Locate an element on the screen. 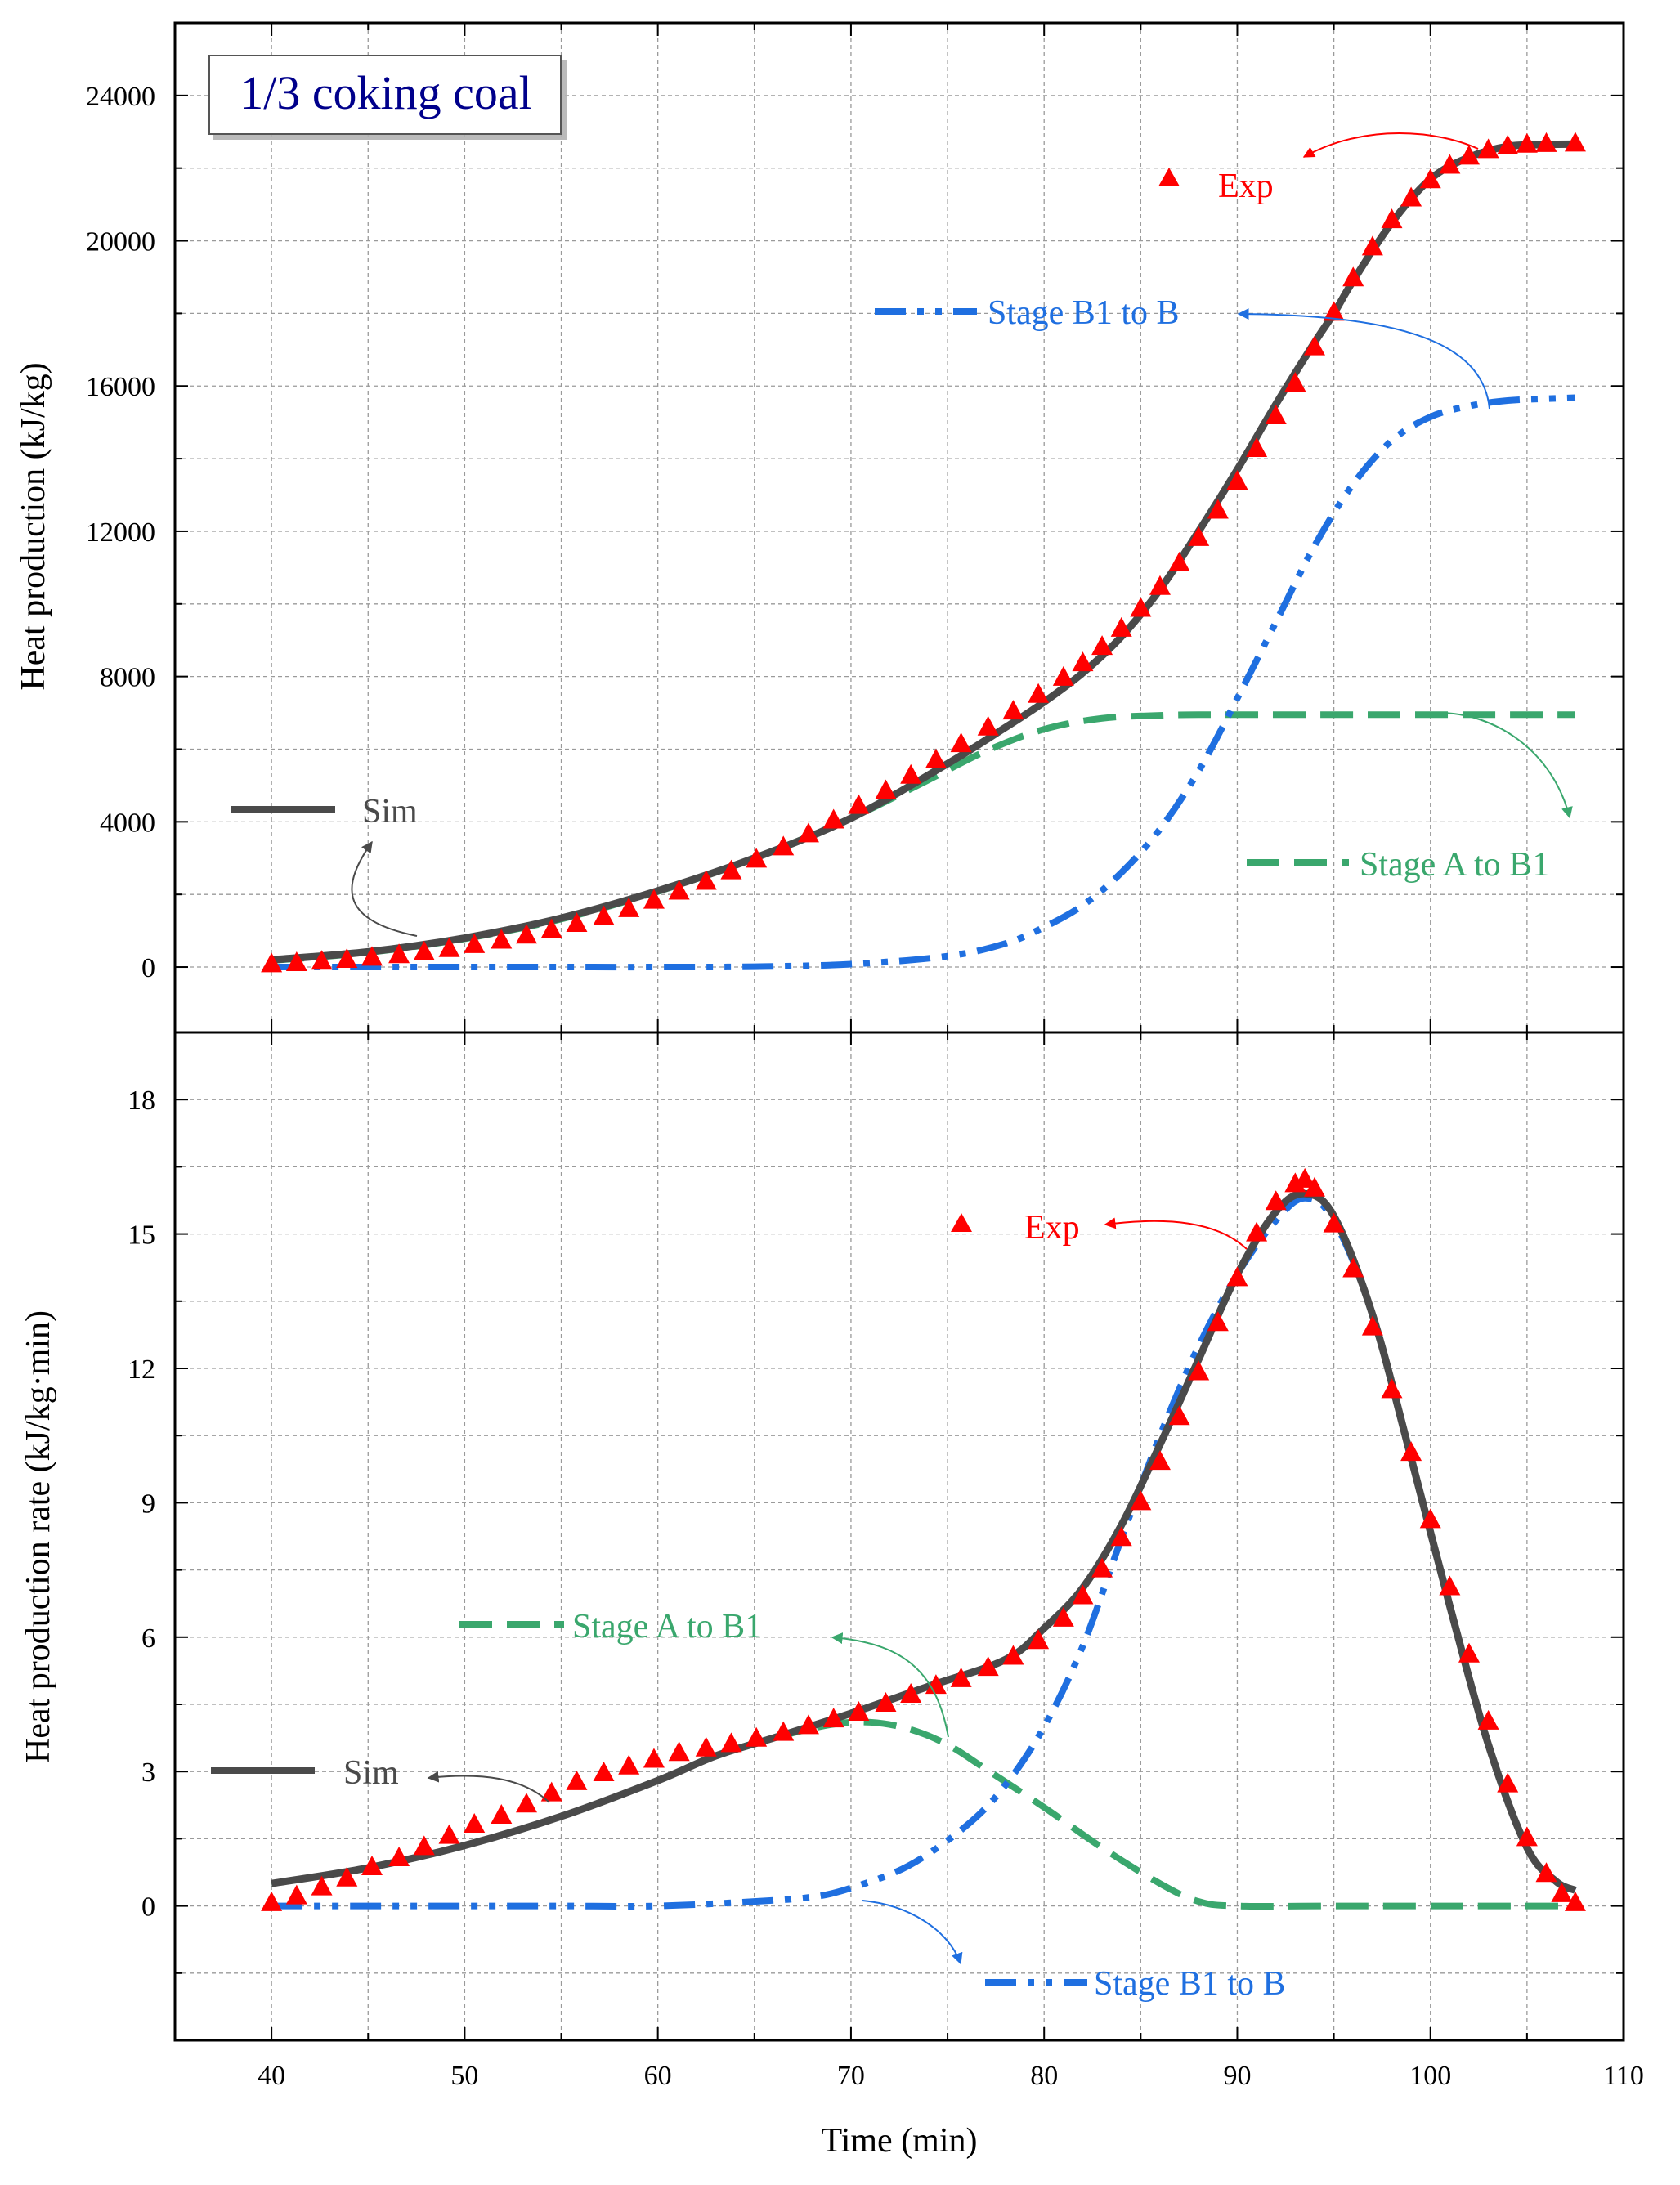 This screenshot has height=2185, width=1680. bottom-y-tick-label: 12 is located at coordinates (141, 1369).